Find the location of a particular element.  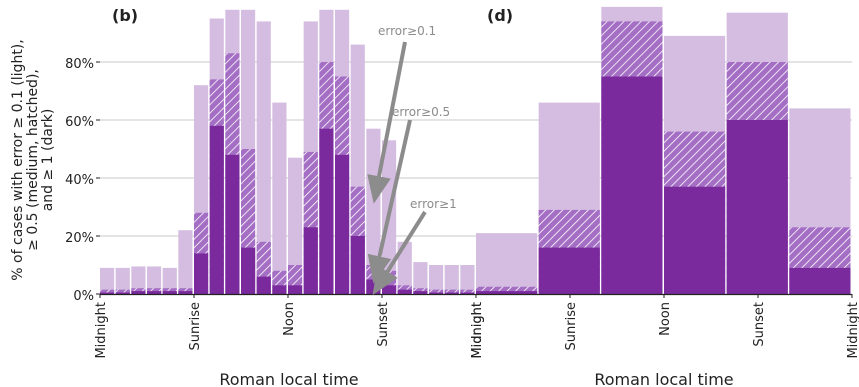

x-ticks-d: Midnight Sunrise Noon Sunset Midnight is located at coordinates (664, 326).